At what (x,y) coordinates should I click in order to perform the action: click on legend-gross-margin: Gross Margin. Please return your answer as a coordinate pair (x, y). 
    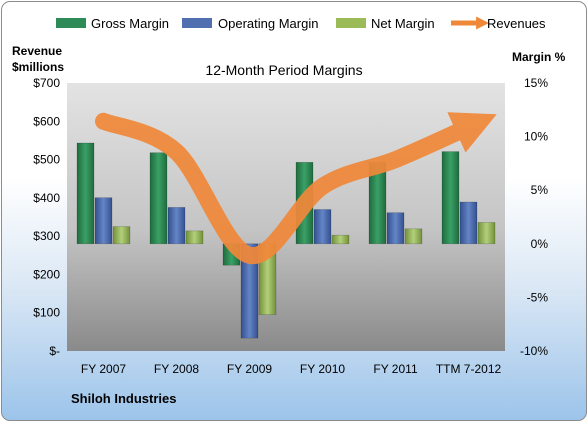
    Looking at the image, I should click on (112, 23).